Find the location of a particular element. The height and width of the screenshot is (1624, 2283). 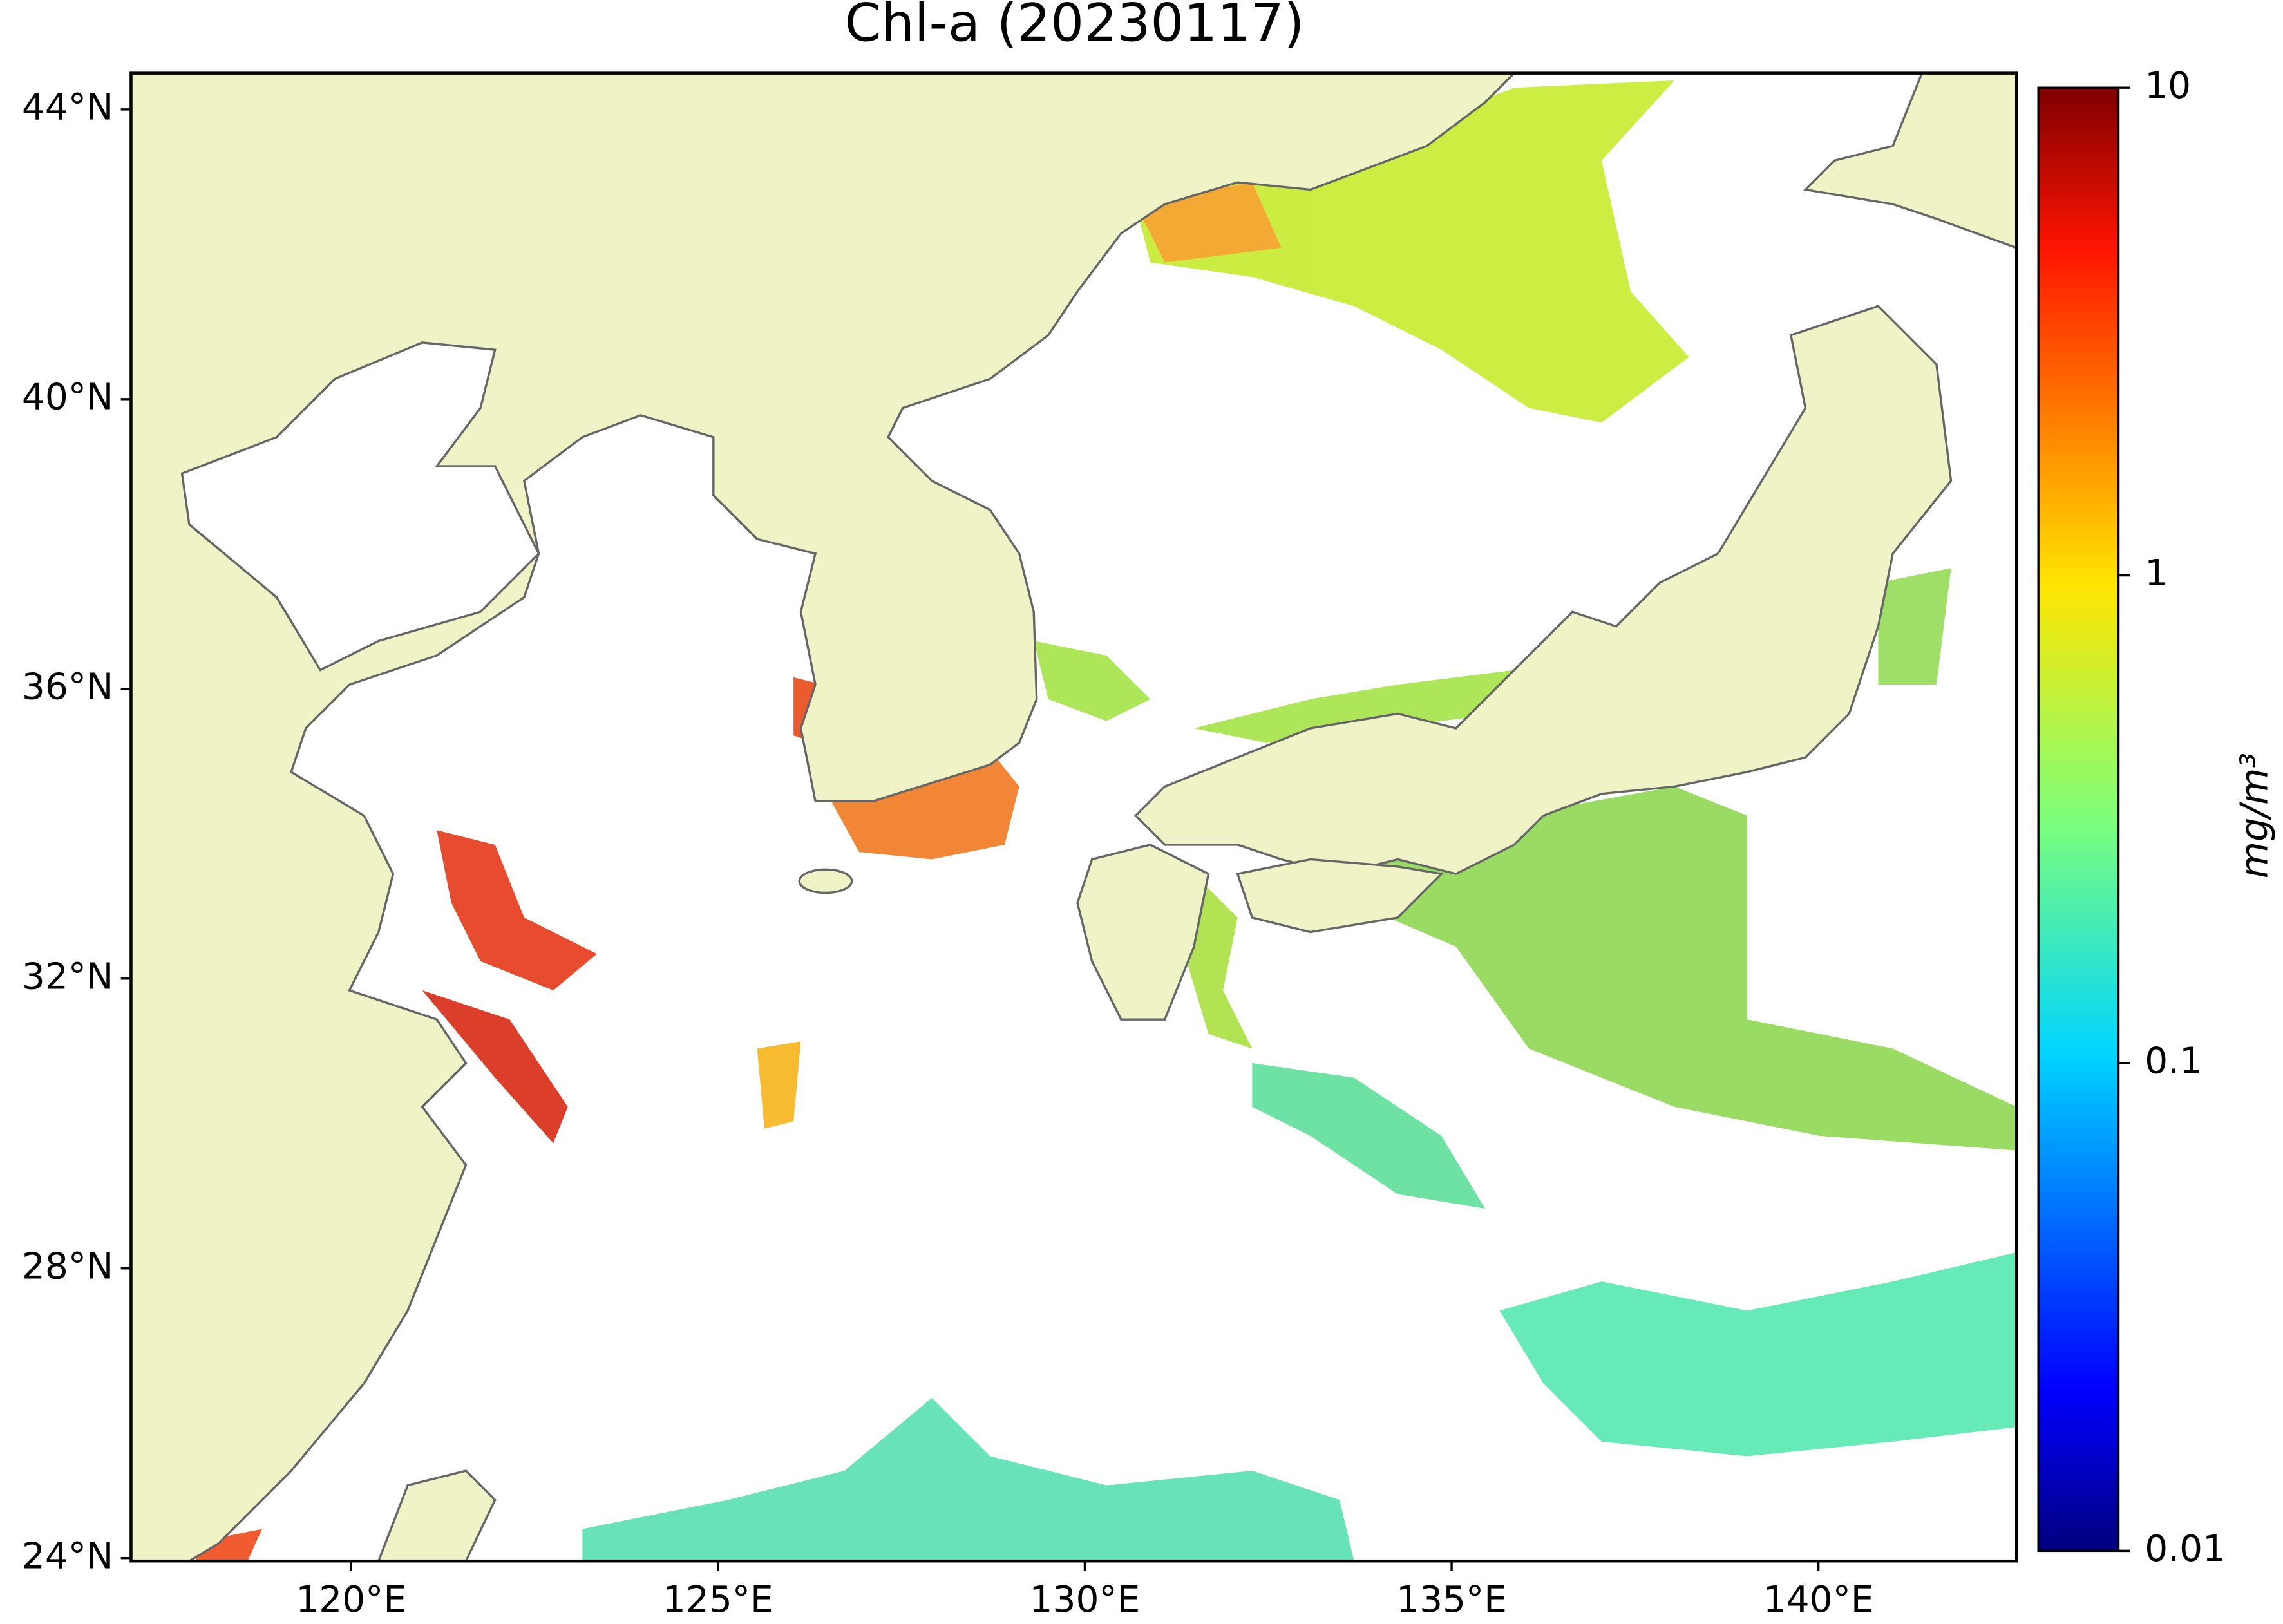

colorbar-tick-label: 1 is located at coordinates (2156, 573).